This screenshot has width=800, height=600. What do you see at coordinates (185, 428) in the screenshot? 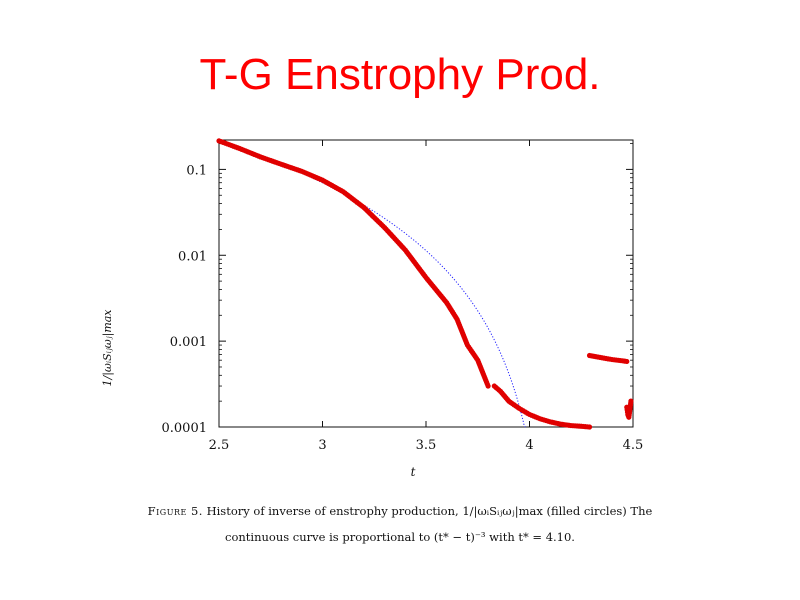
I see `y-tick-label: 0.0001` at bounding box center [185, 428].